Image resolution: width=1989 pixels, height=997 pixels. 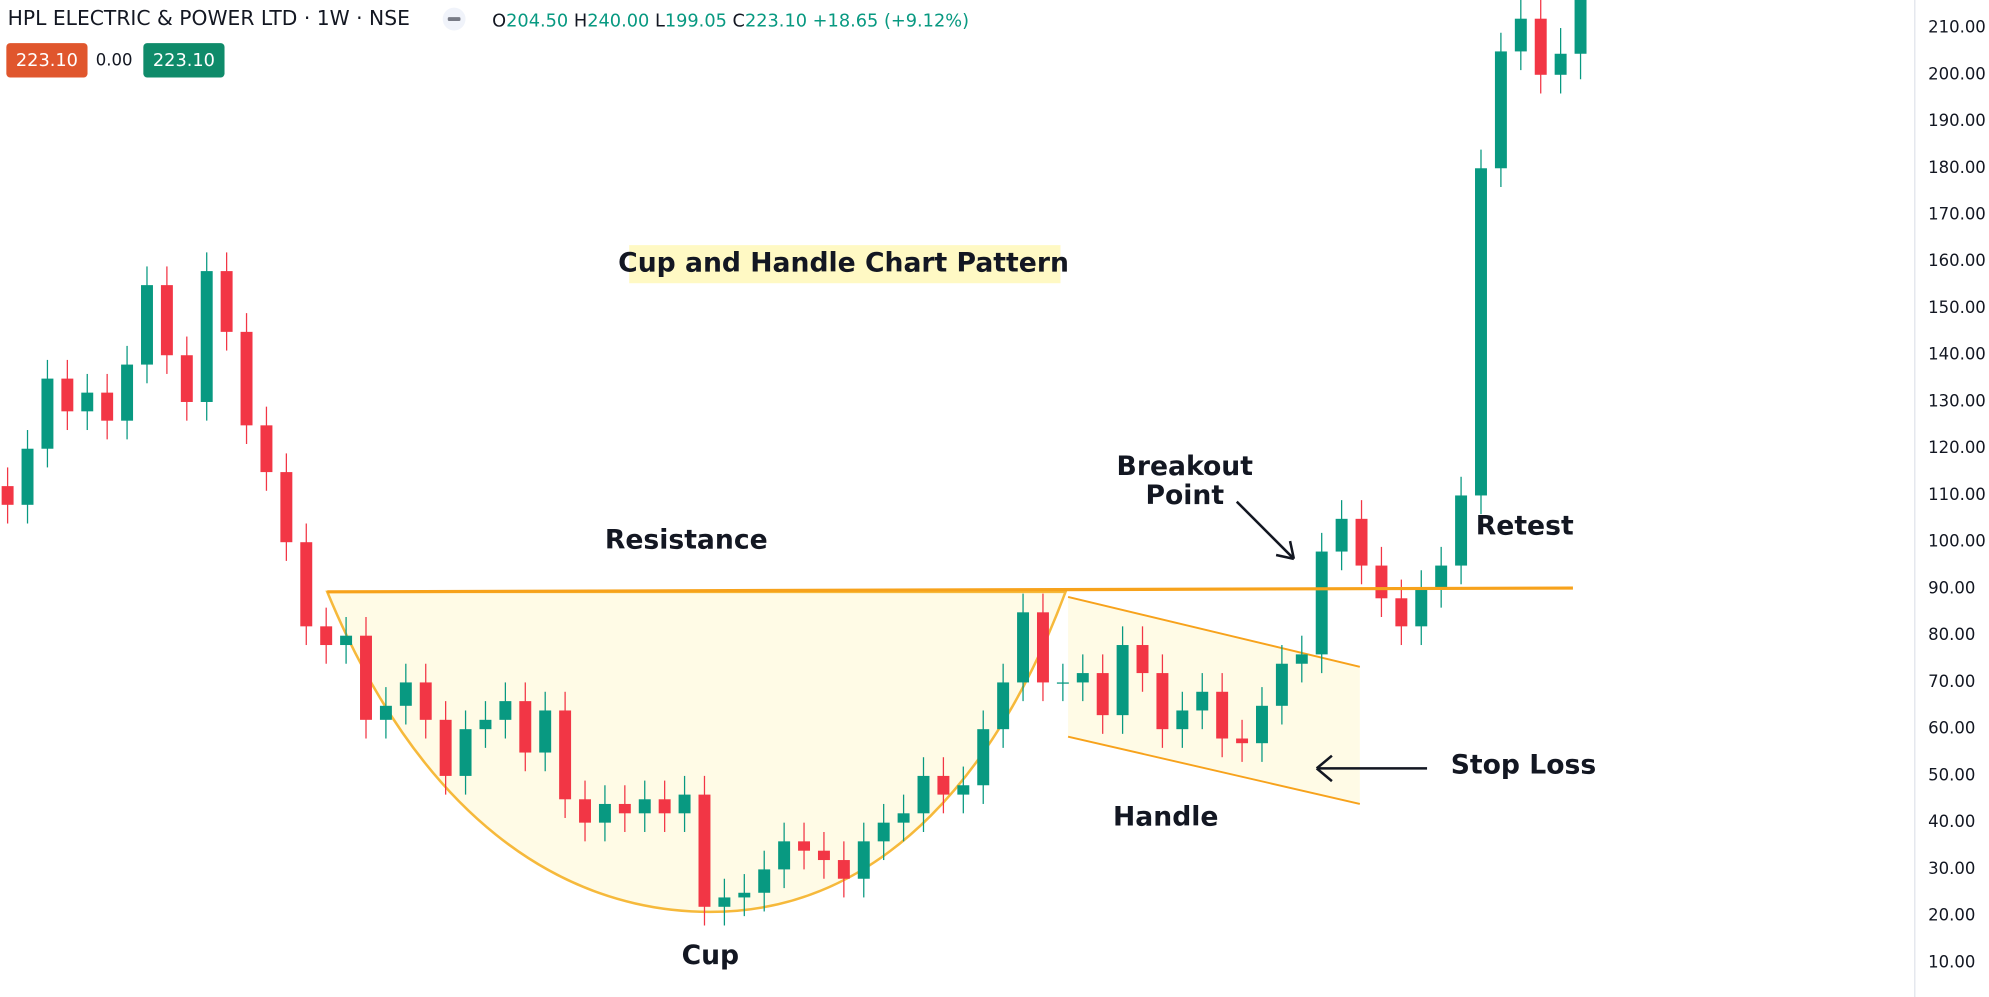 I want to click on y-tick-label: 160.00, so click(x=1957, y=260).